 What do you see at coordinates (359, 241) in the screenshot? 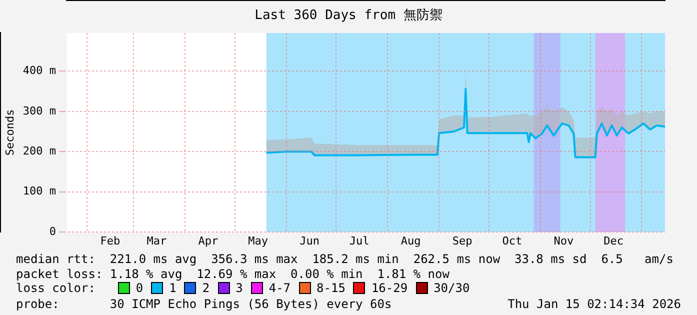
I see `x-tick-label: Jul` at bounding box center [359, 241].